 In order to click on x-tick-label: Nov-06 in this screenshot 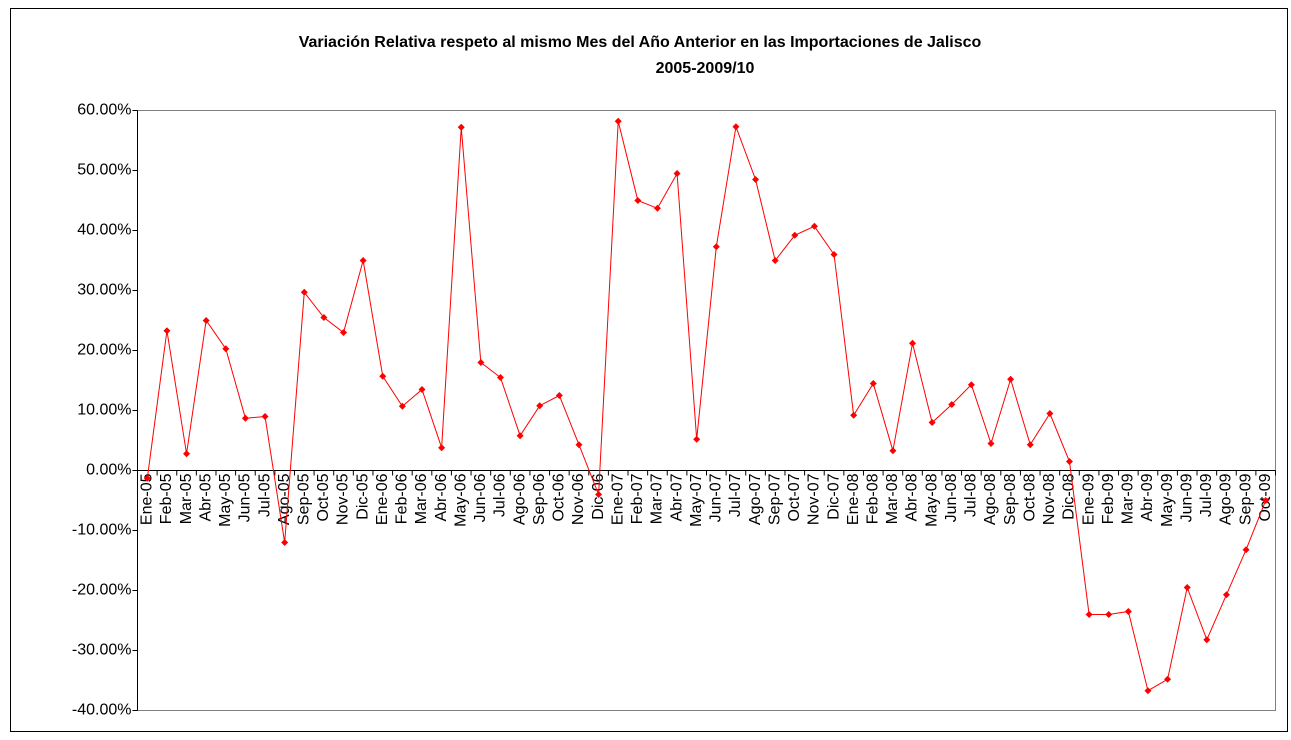, I will do `click(578, 499)`.